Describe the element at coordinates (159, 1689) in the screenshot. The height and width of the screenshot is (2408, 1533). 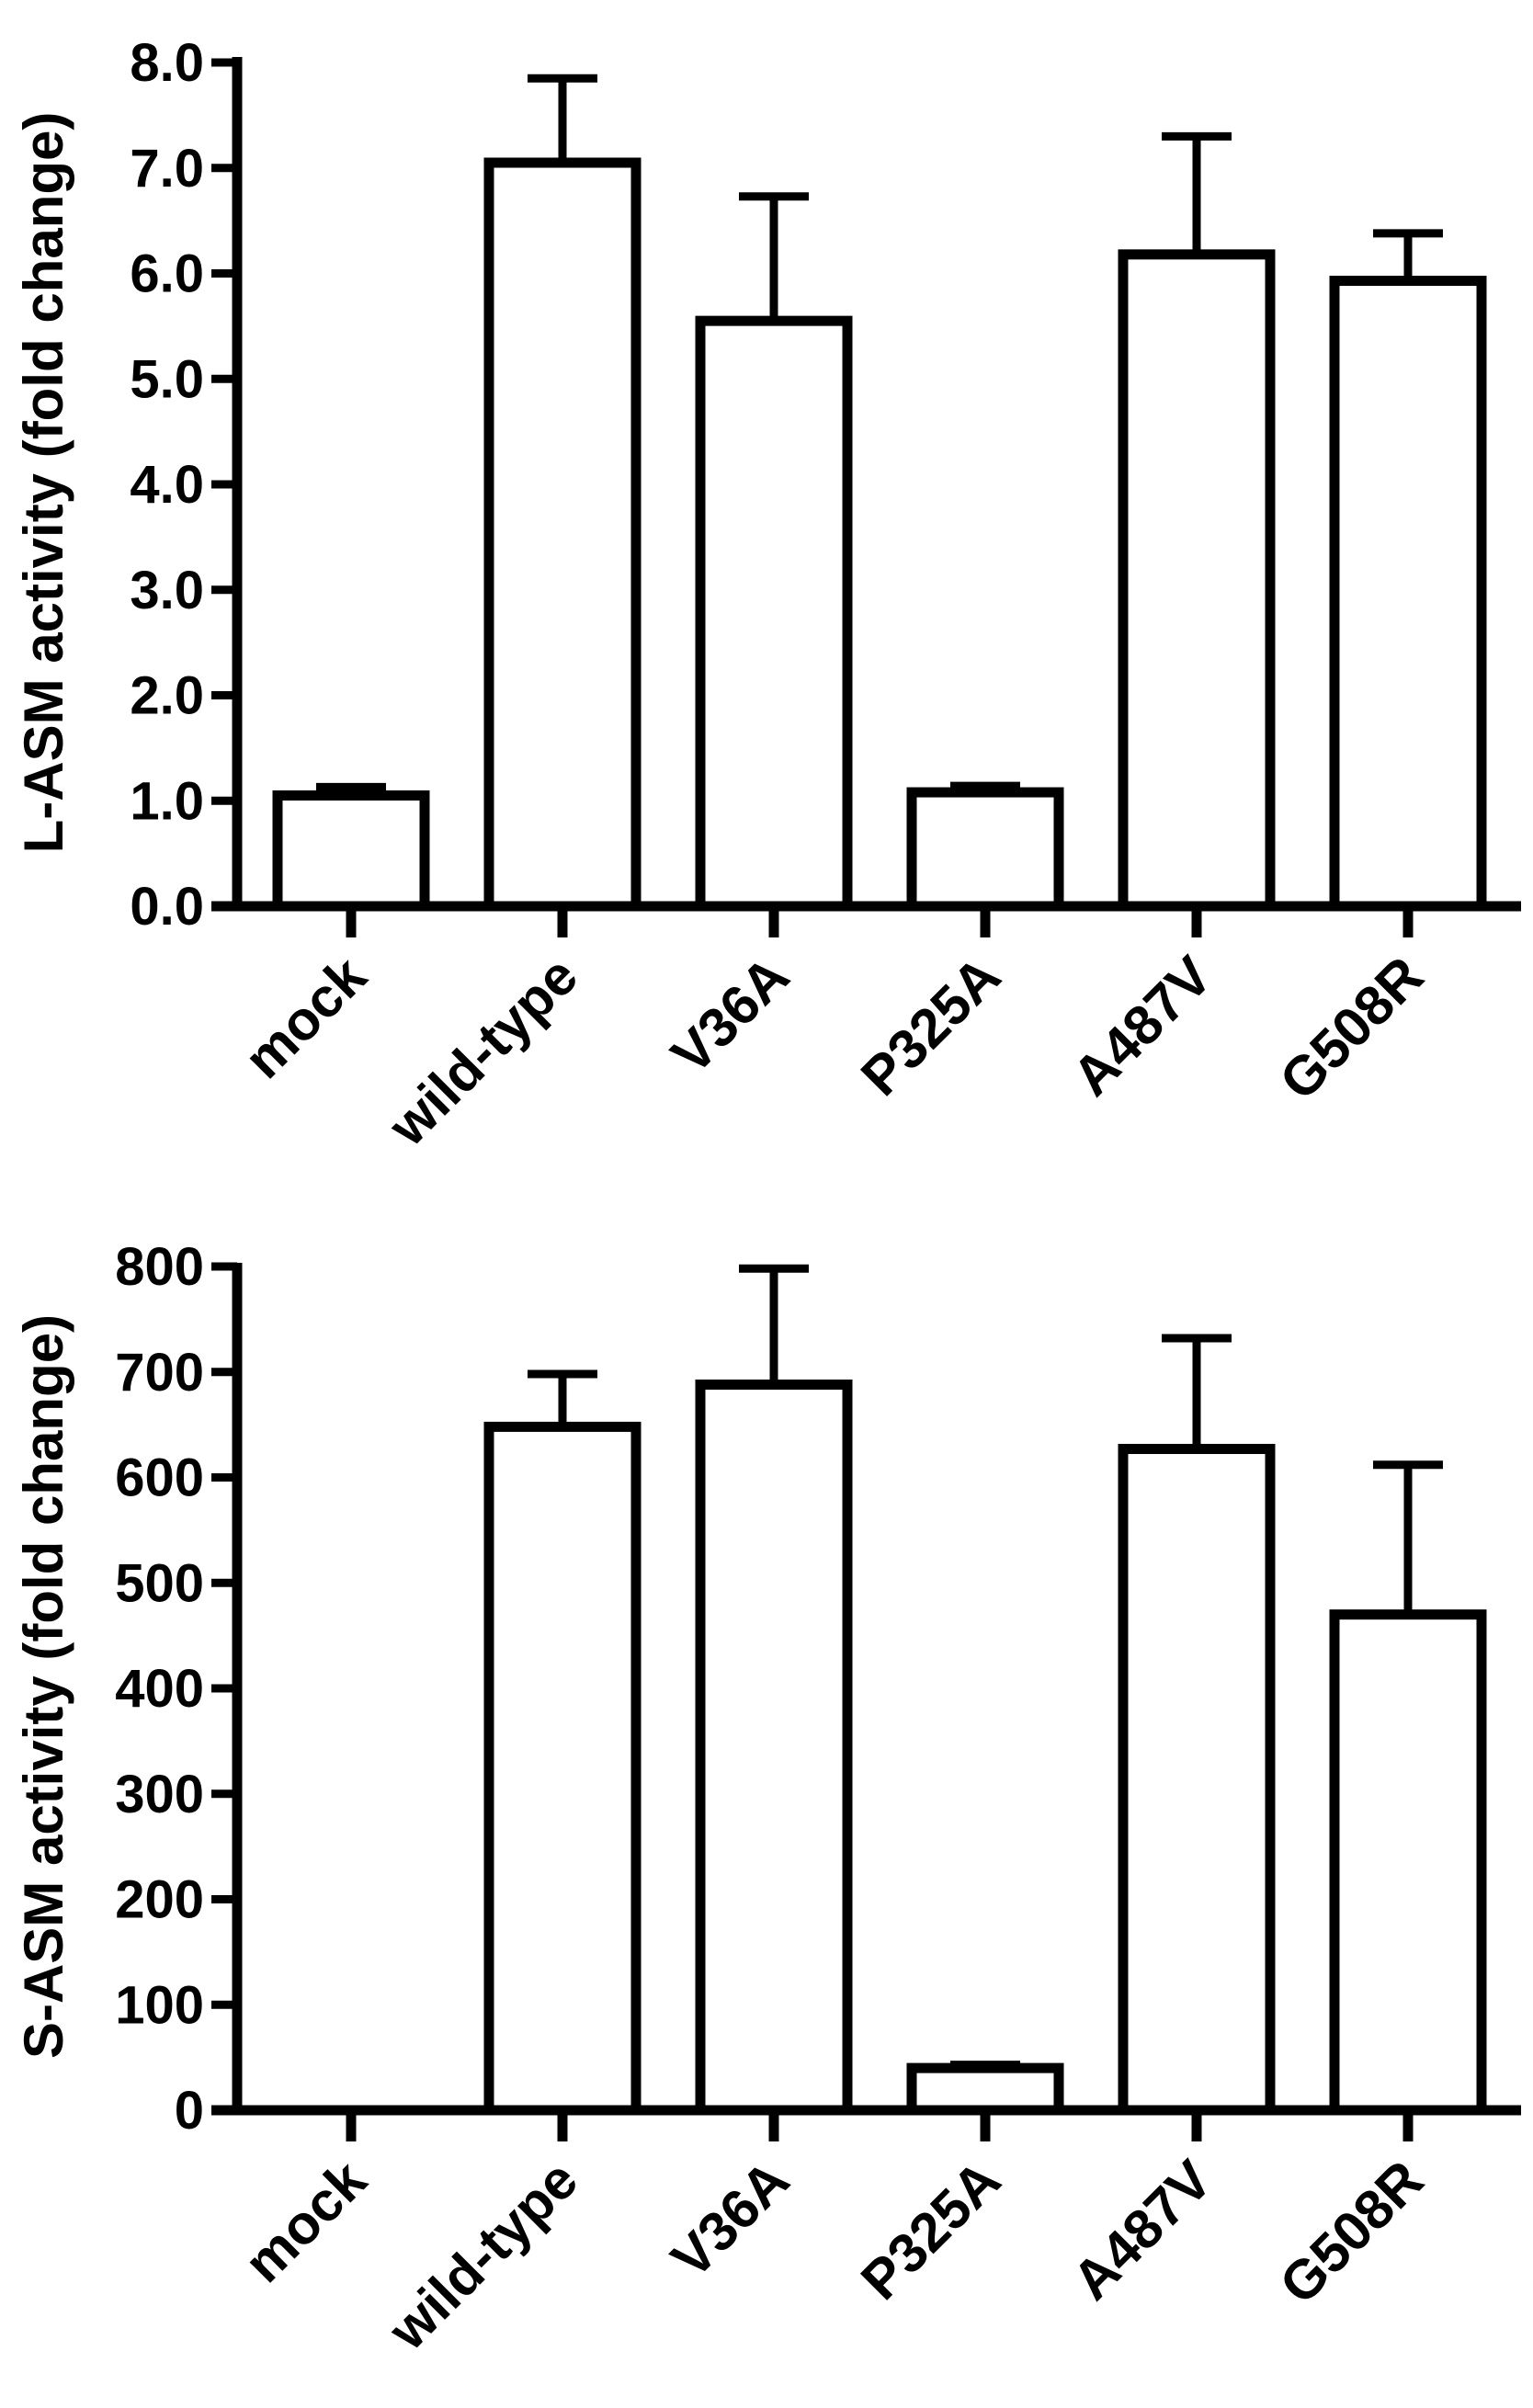
I see `y-tick-label: 400` at that location.